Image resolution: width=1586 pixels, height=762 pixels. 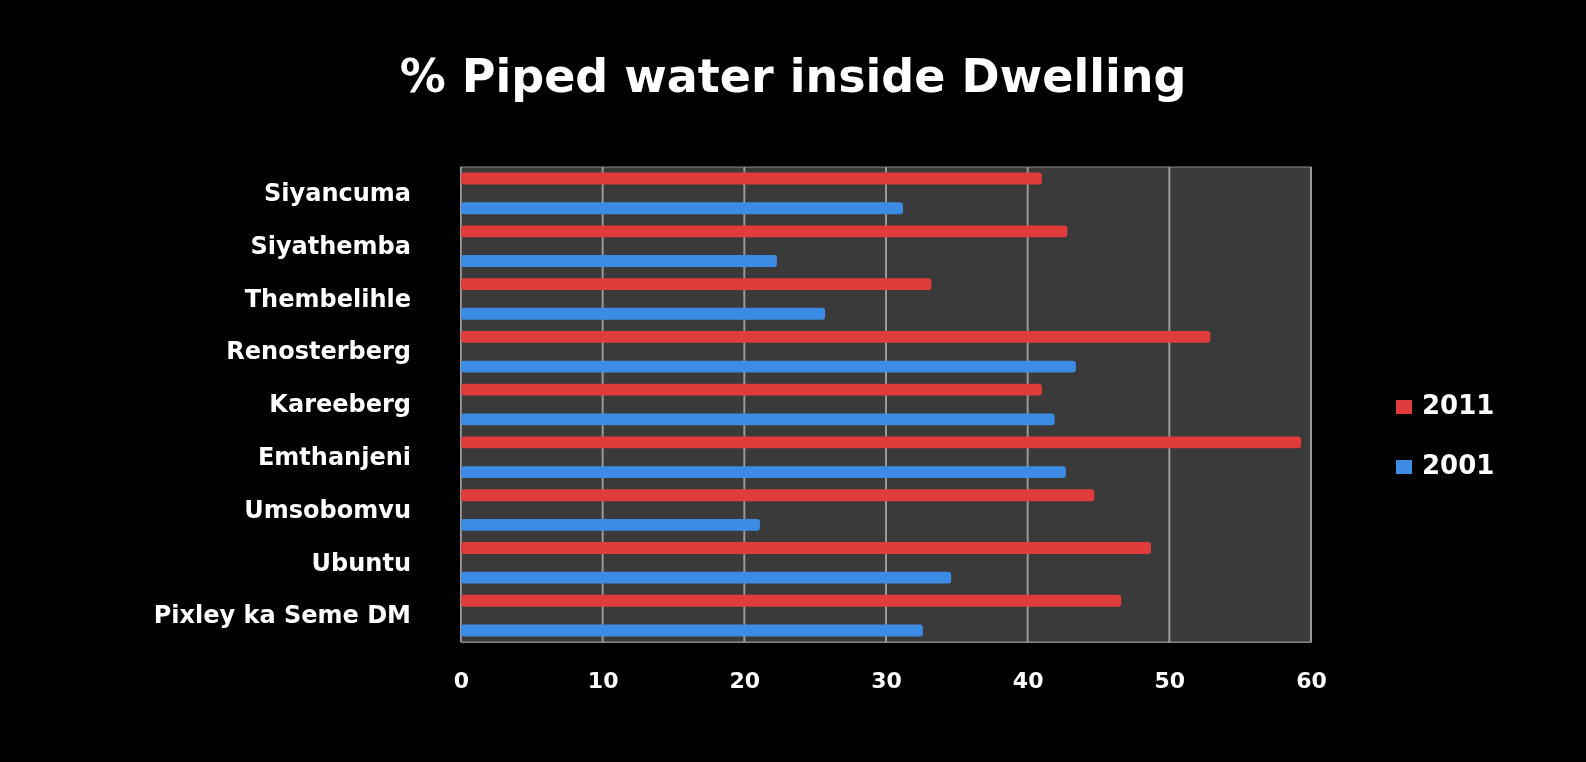 I want to click on legend-label: 2011, so click(x=1458, y=405).